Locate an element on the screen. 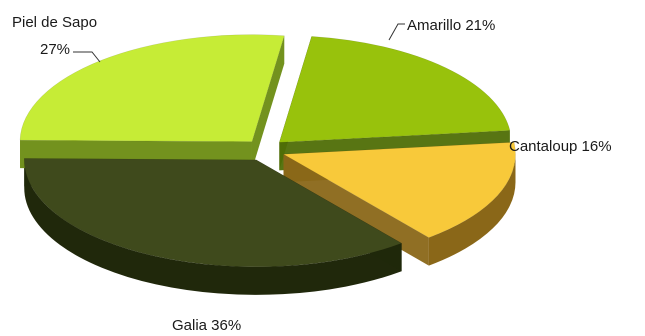  label-galia: Galia 36% is located at coordinates (206, 325).